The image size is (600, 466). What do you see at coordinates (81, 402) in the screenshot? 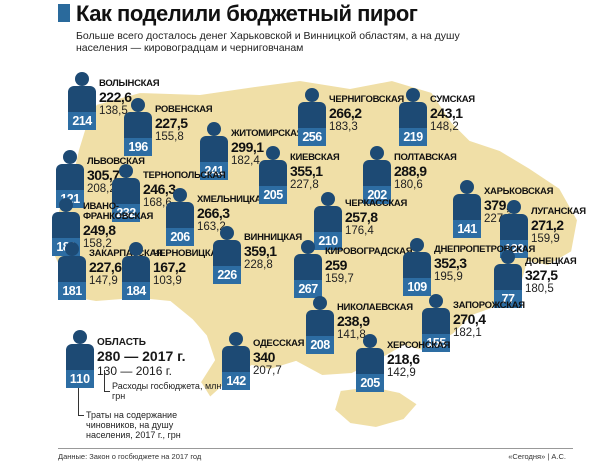
I see `legend-leader-staff` at bounding box center [81, 402].